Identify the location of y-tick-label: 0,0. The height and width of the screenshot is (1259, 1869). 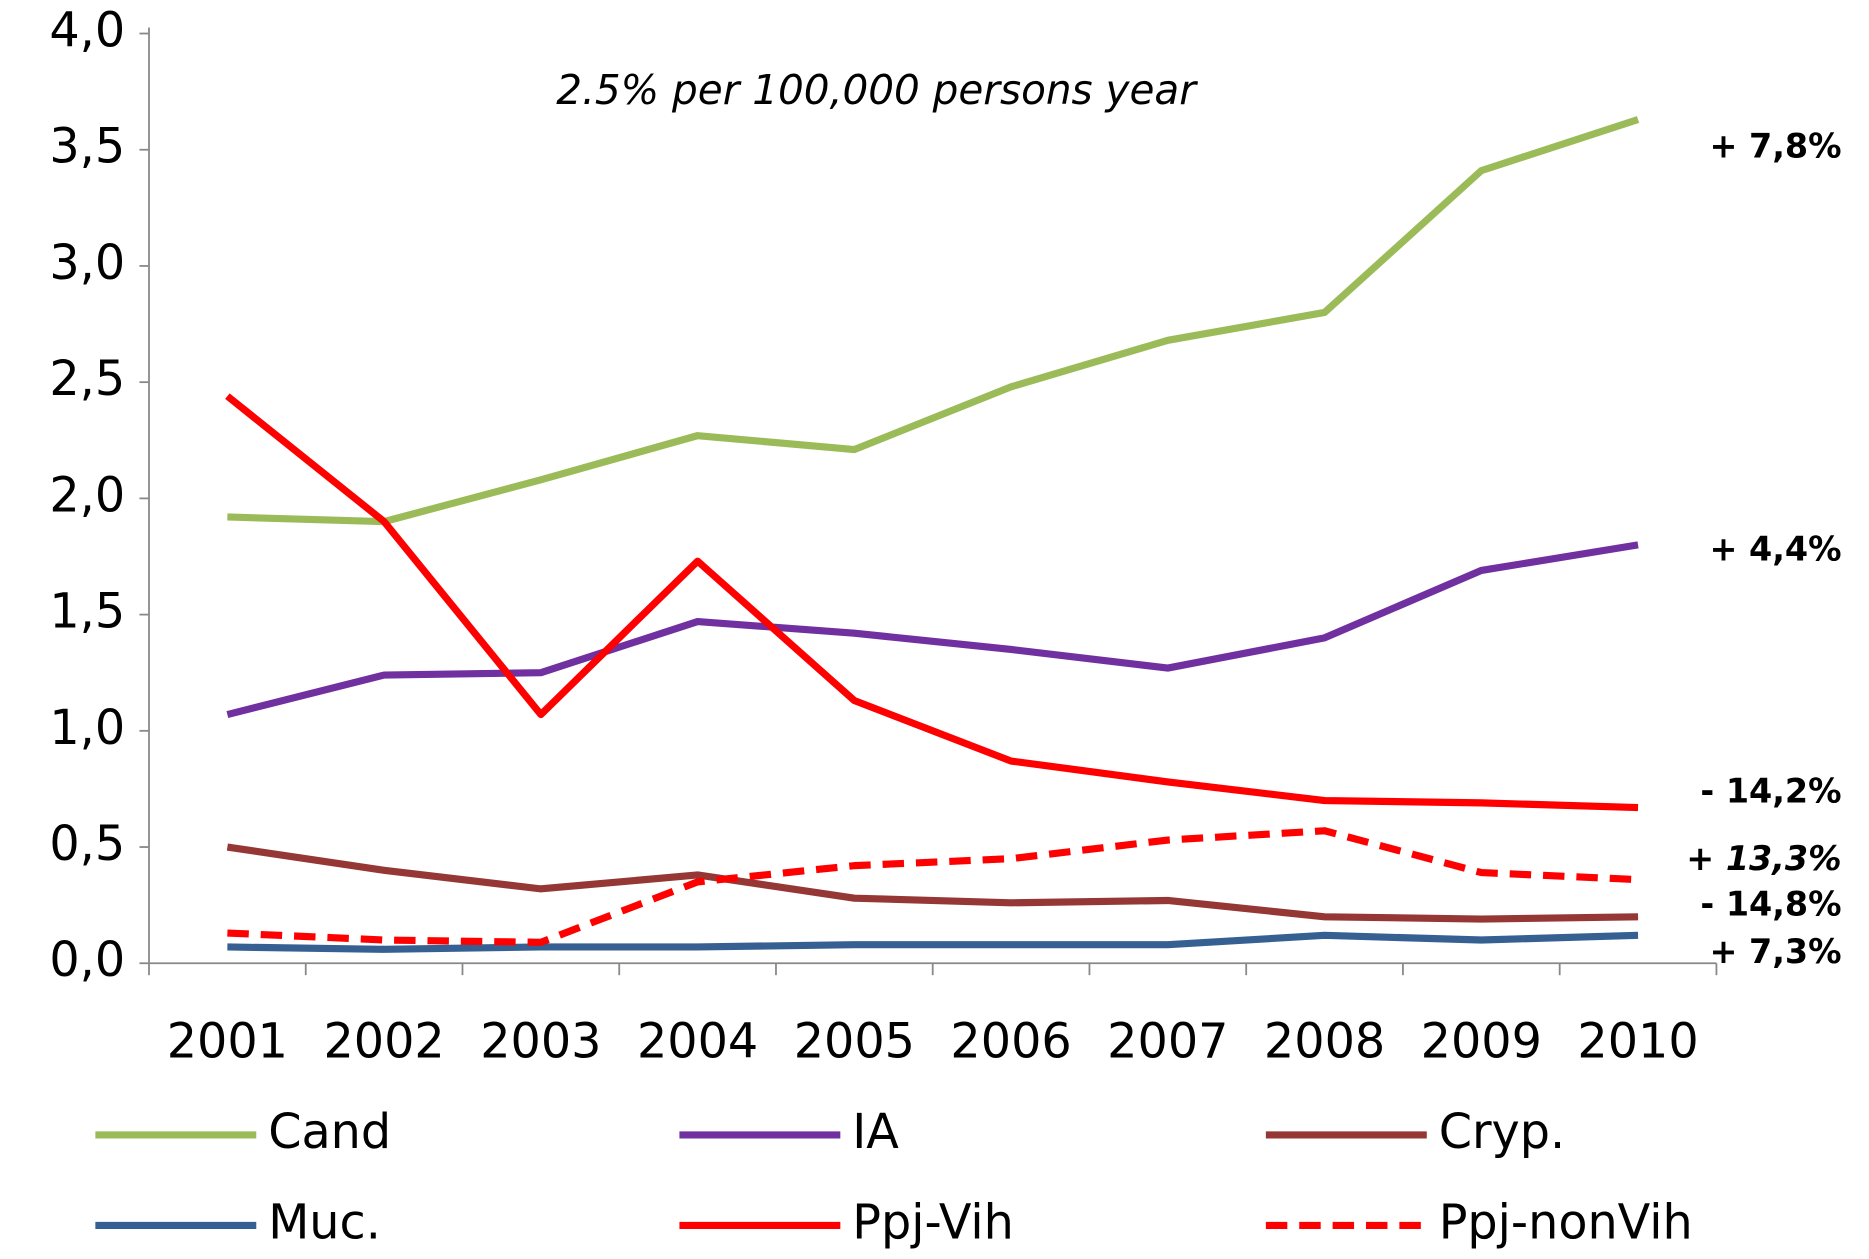
(87, 960).